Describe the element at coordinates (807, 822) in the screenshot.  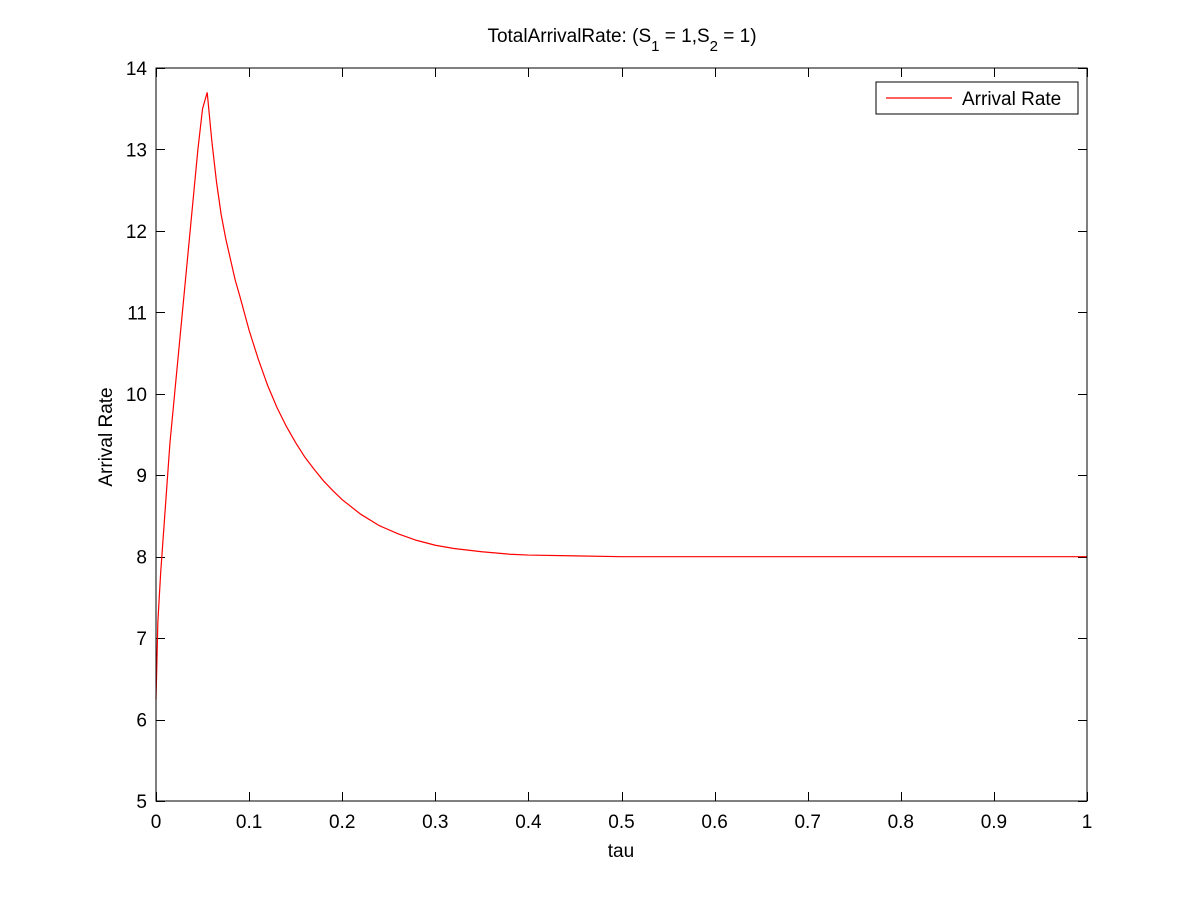
I see `x-tick-label: 0.7` at that location.